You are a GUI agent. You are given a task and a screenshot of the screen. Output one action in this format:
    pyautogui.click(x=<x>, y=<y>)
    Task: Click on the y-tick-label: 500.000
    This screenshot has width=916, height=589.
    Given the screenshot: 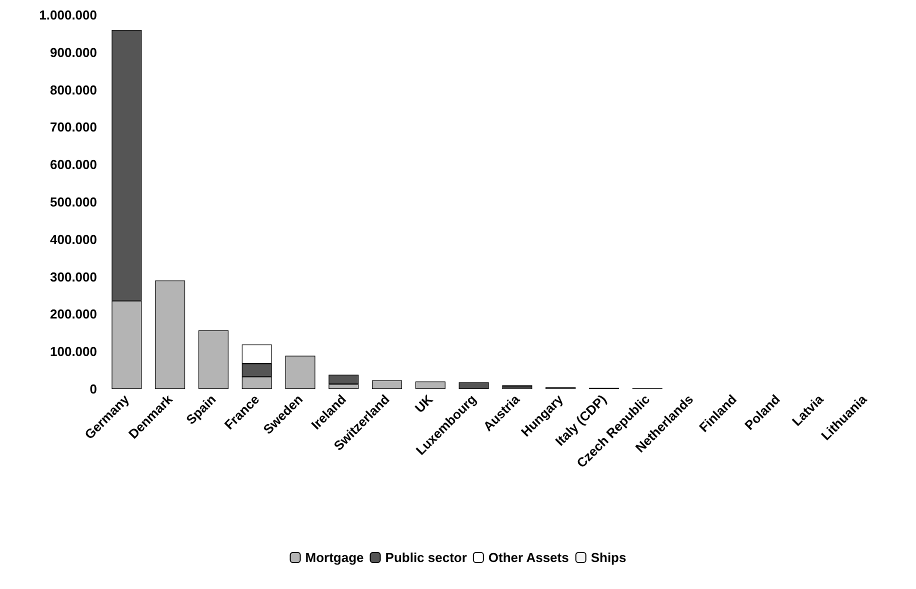 What is the action you would take?
    pyautogui.click(x=73, y=202)
    